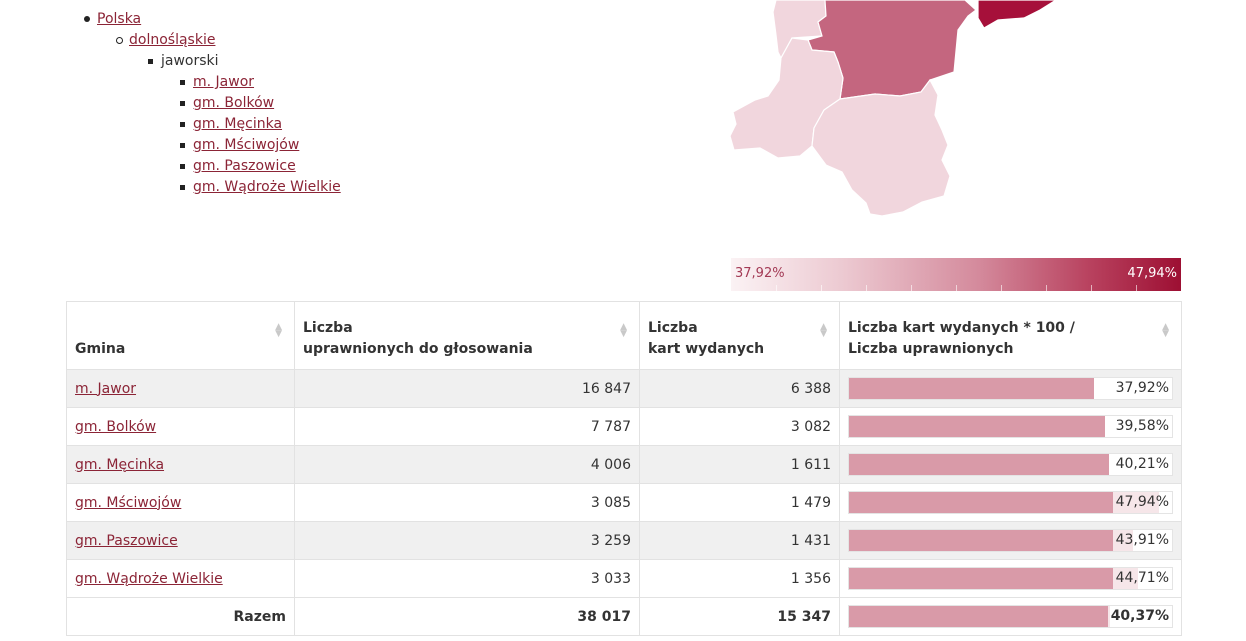 The image size is (1246, 641). I want to click on ratio-value: 43,91%, so click(1142, 540).